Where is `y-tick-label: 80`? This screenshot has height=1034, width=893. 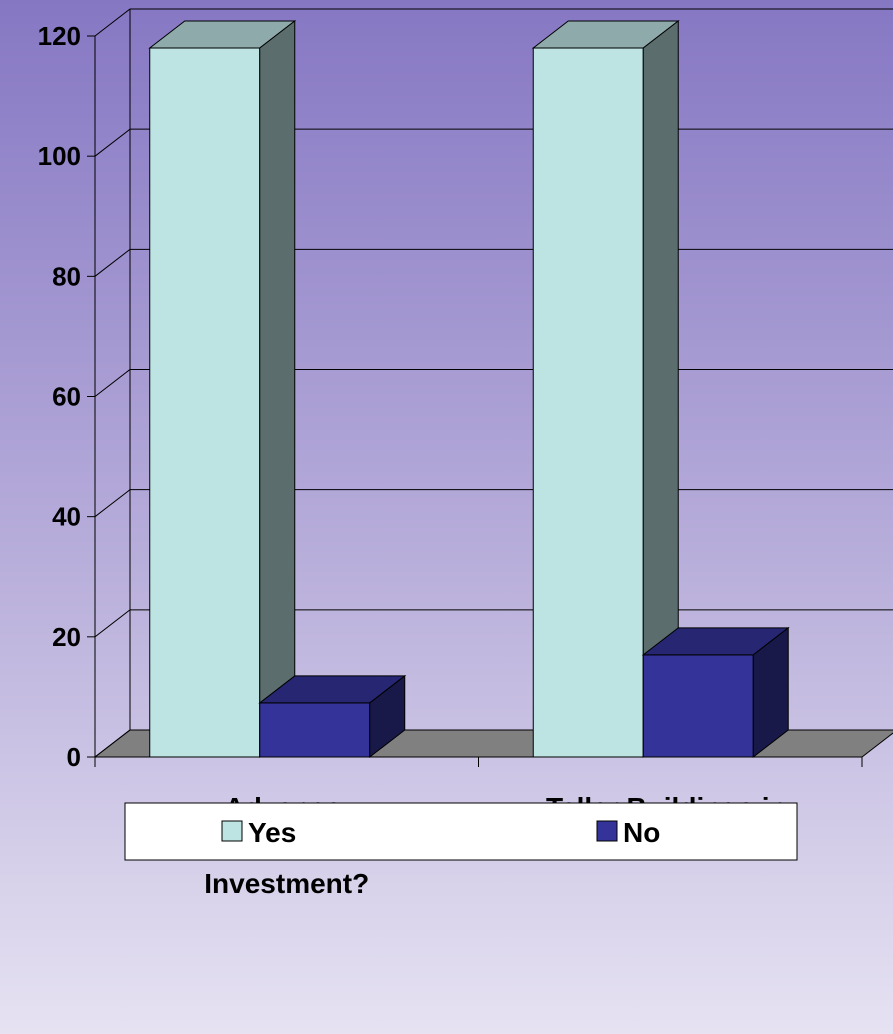
y-tick-label: 80 is located at coordinates (66, 276).